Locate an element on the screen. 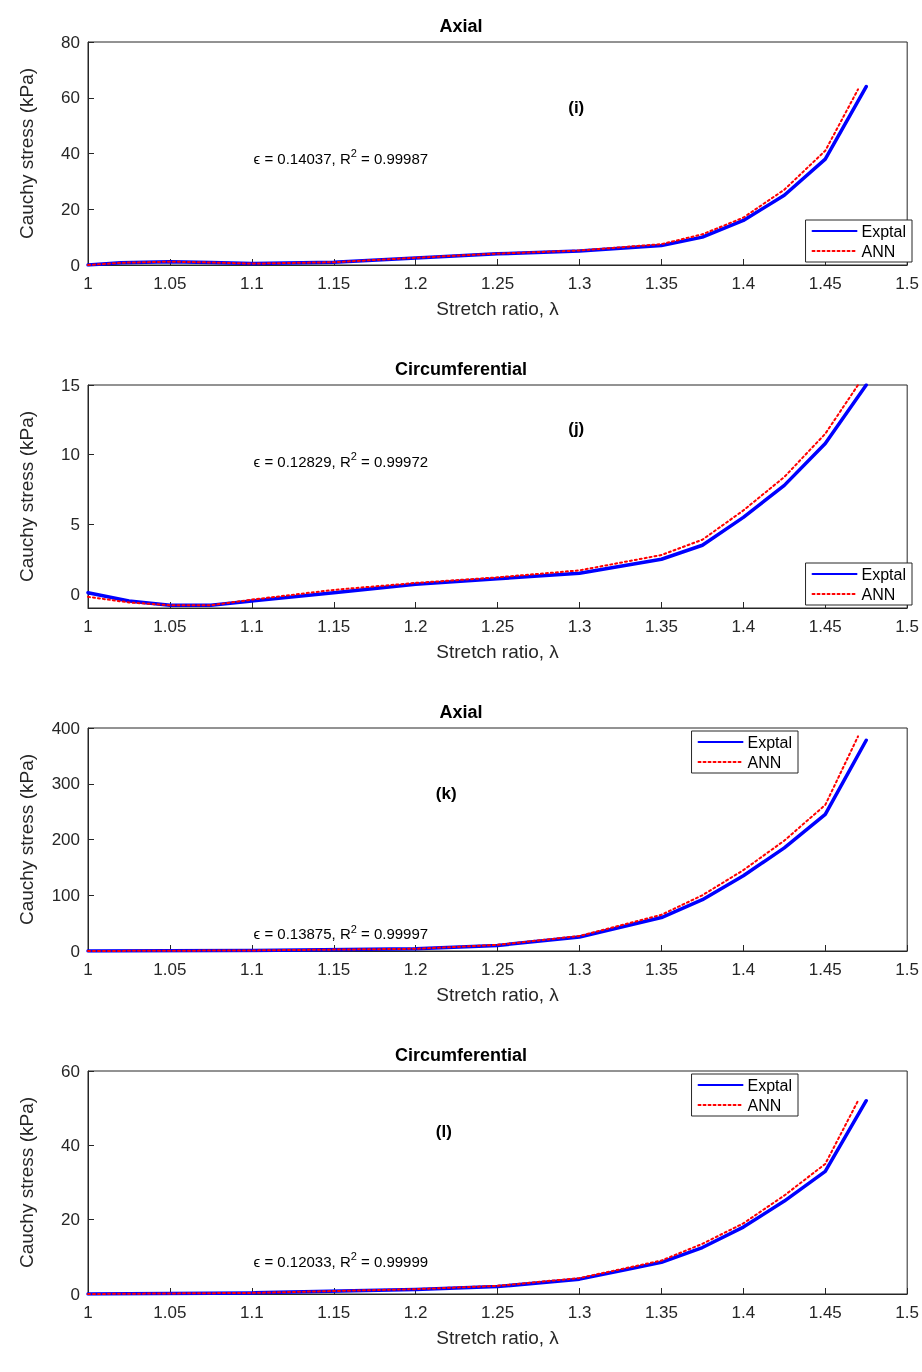 The height and width of the screenshot is (1372, 922). annotation: (l) is located at coordinates (443, 1132).